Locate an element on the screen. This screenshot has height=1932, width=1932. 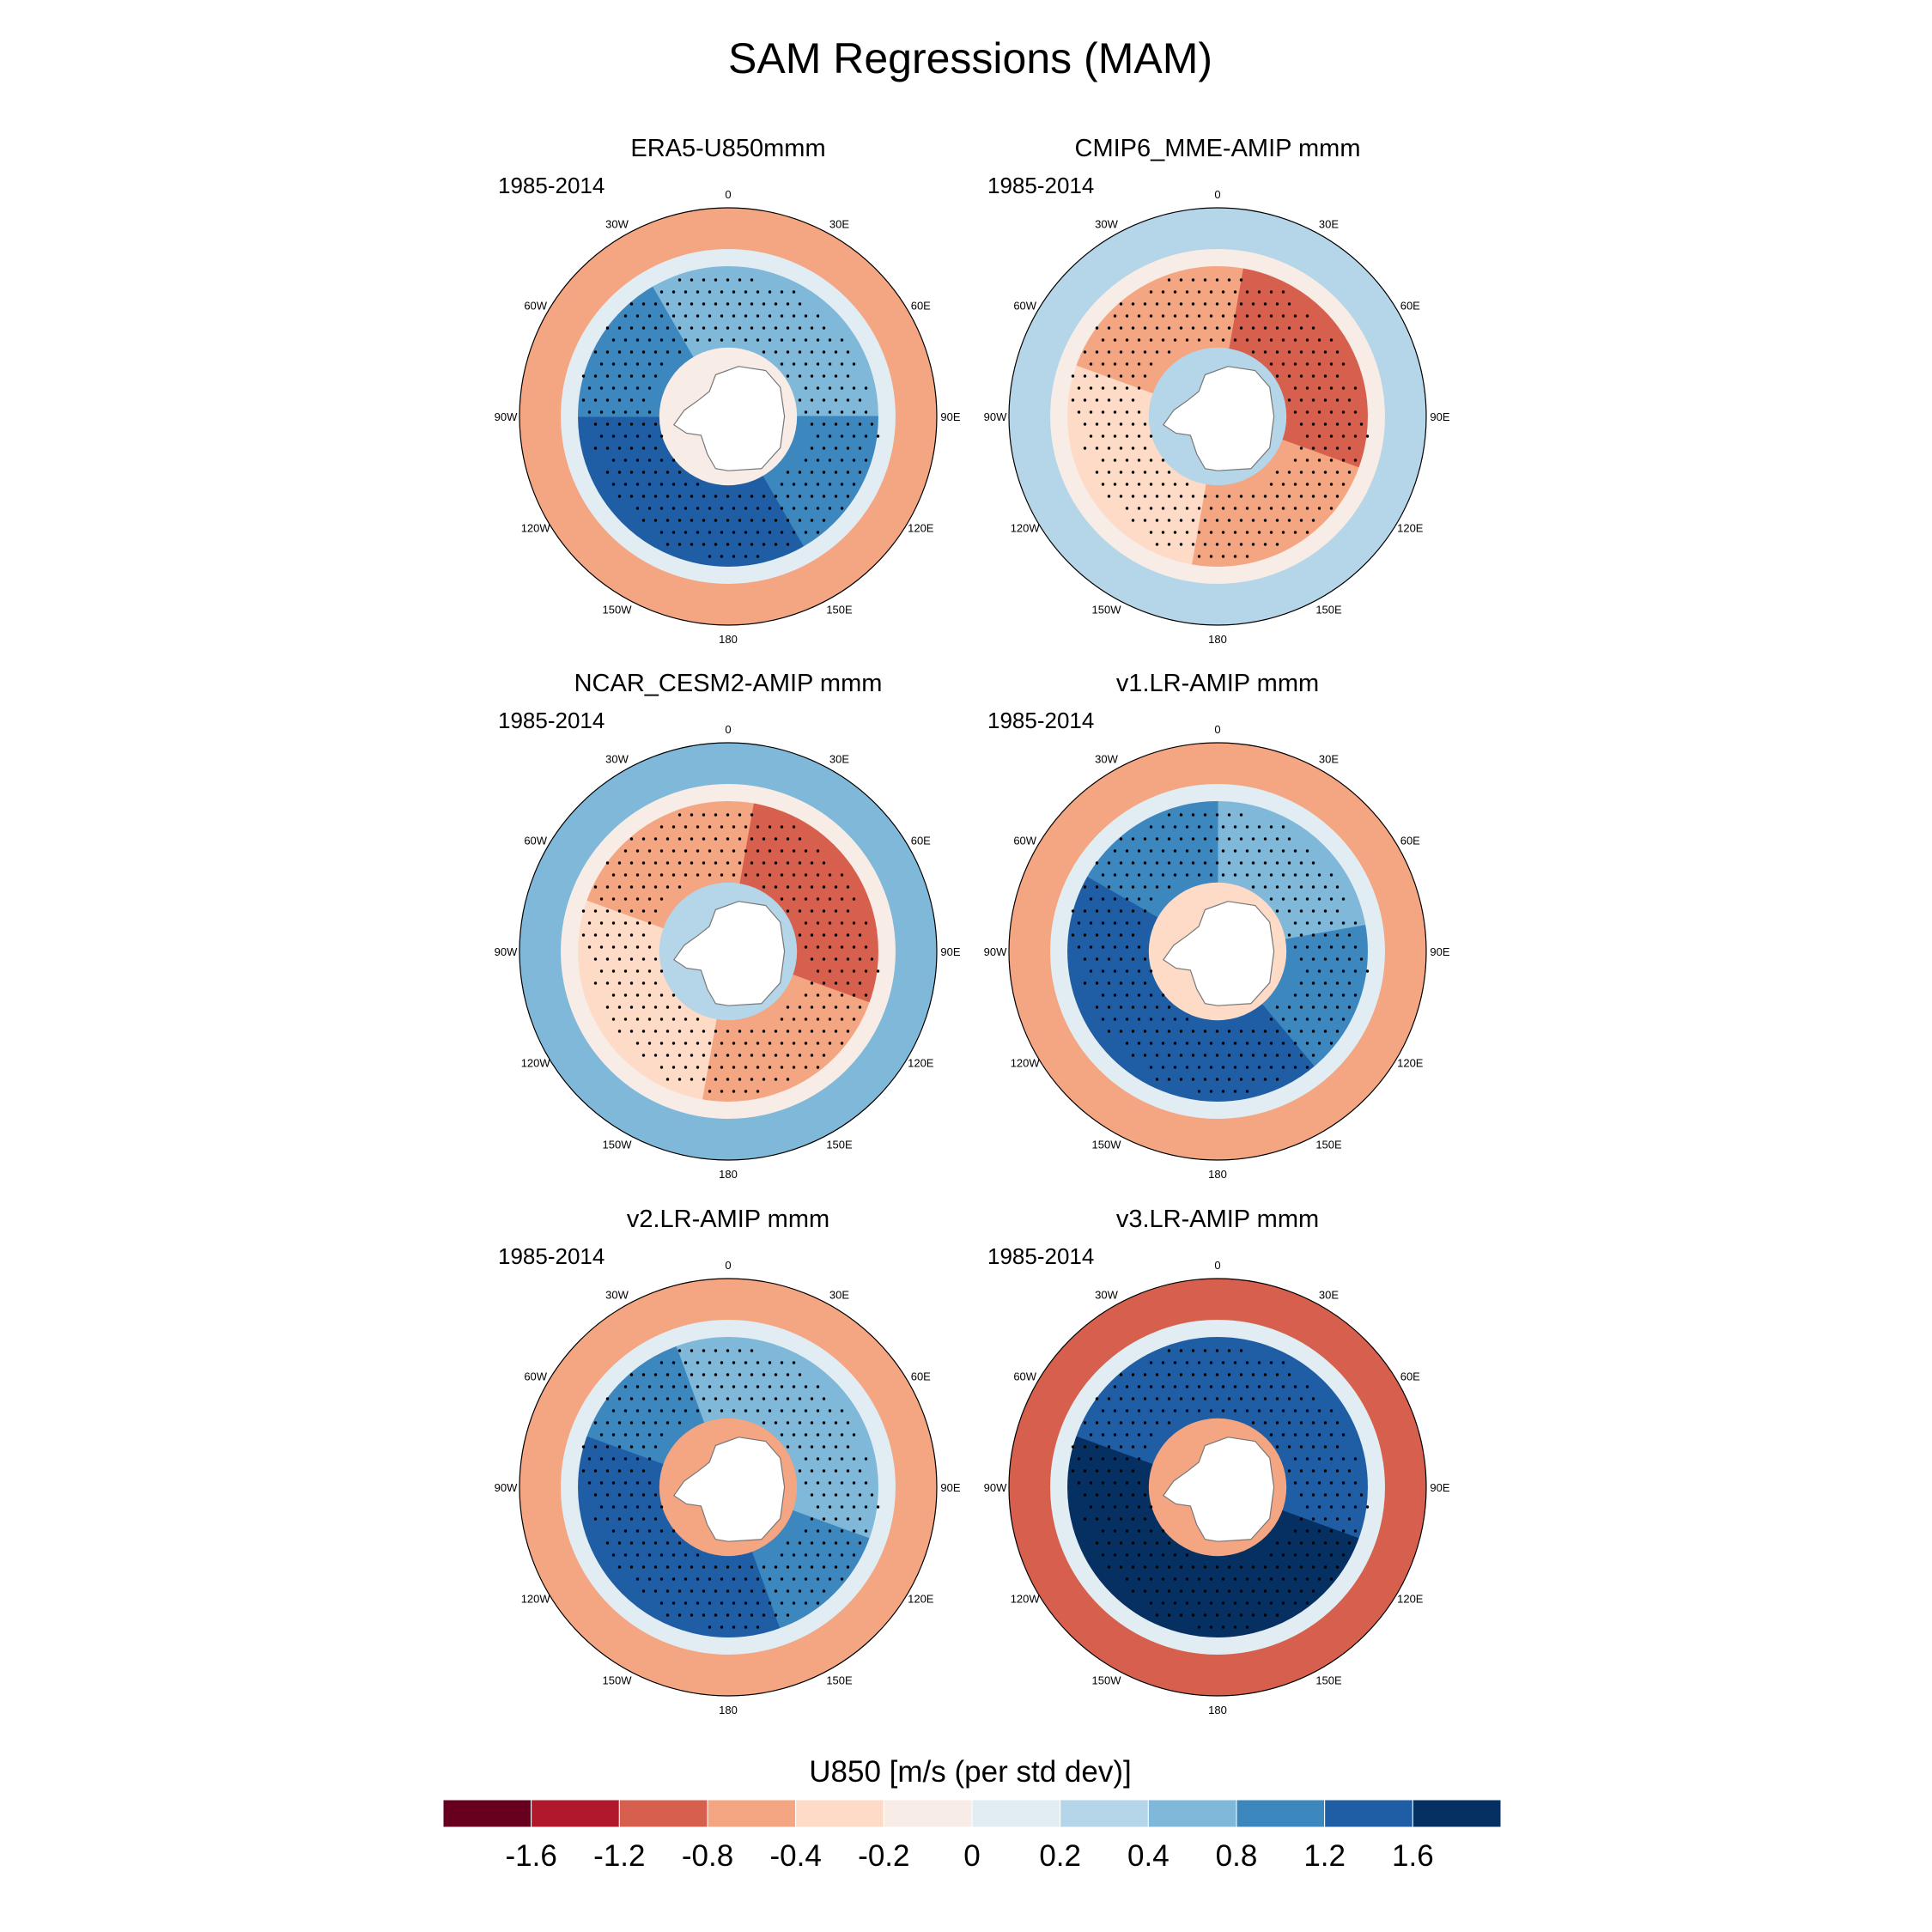
panel-title: v2.LR-AMIP mmm is located at coordinates (728, 1219).